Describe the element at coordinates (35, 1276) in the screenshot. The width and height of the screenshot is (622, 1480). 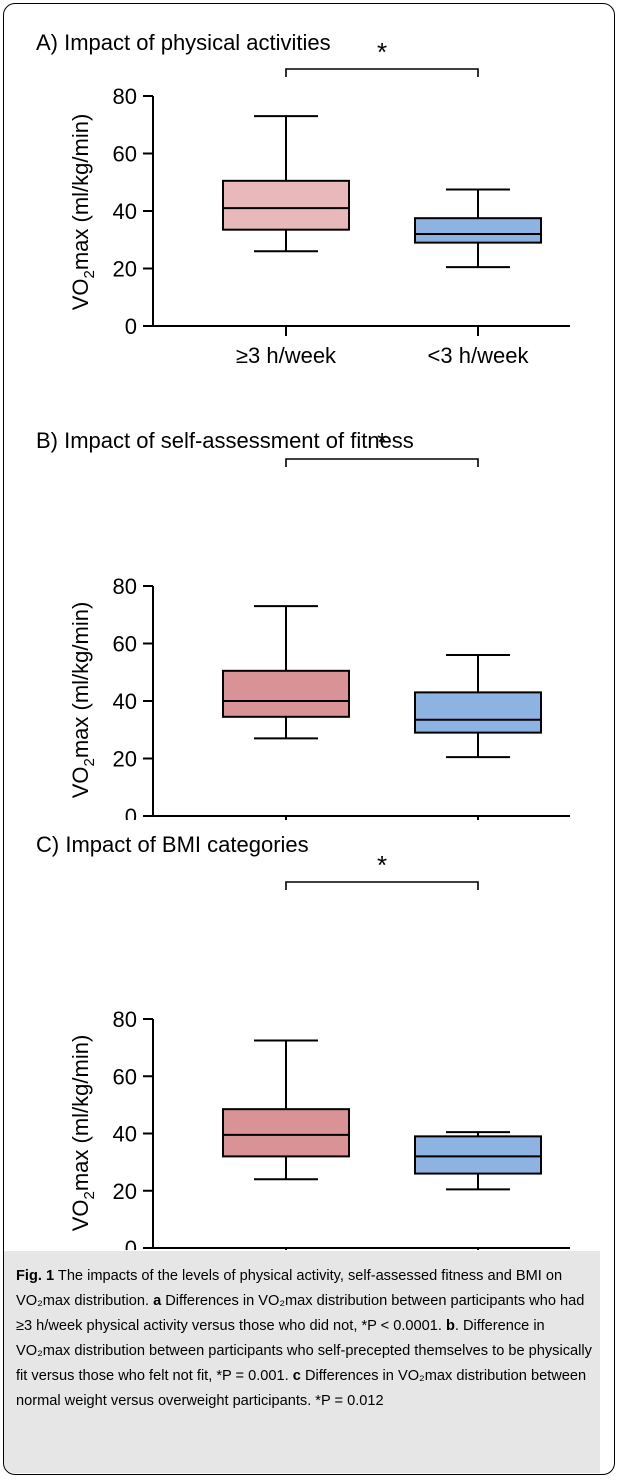
I see `caption-figure-label: Fig. 1` at that location.